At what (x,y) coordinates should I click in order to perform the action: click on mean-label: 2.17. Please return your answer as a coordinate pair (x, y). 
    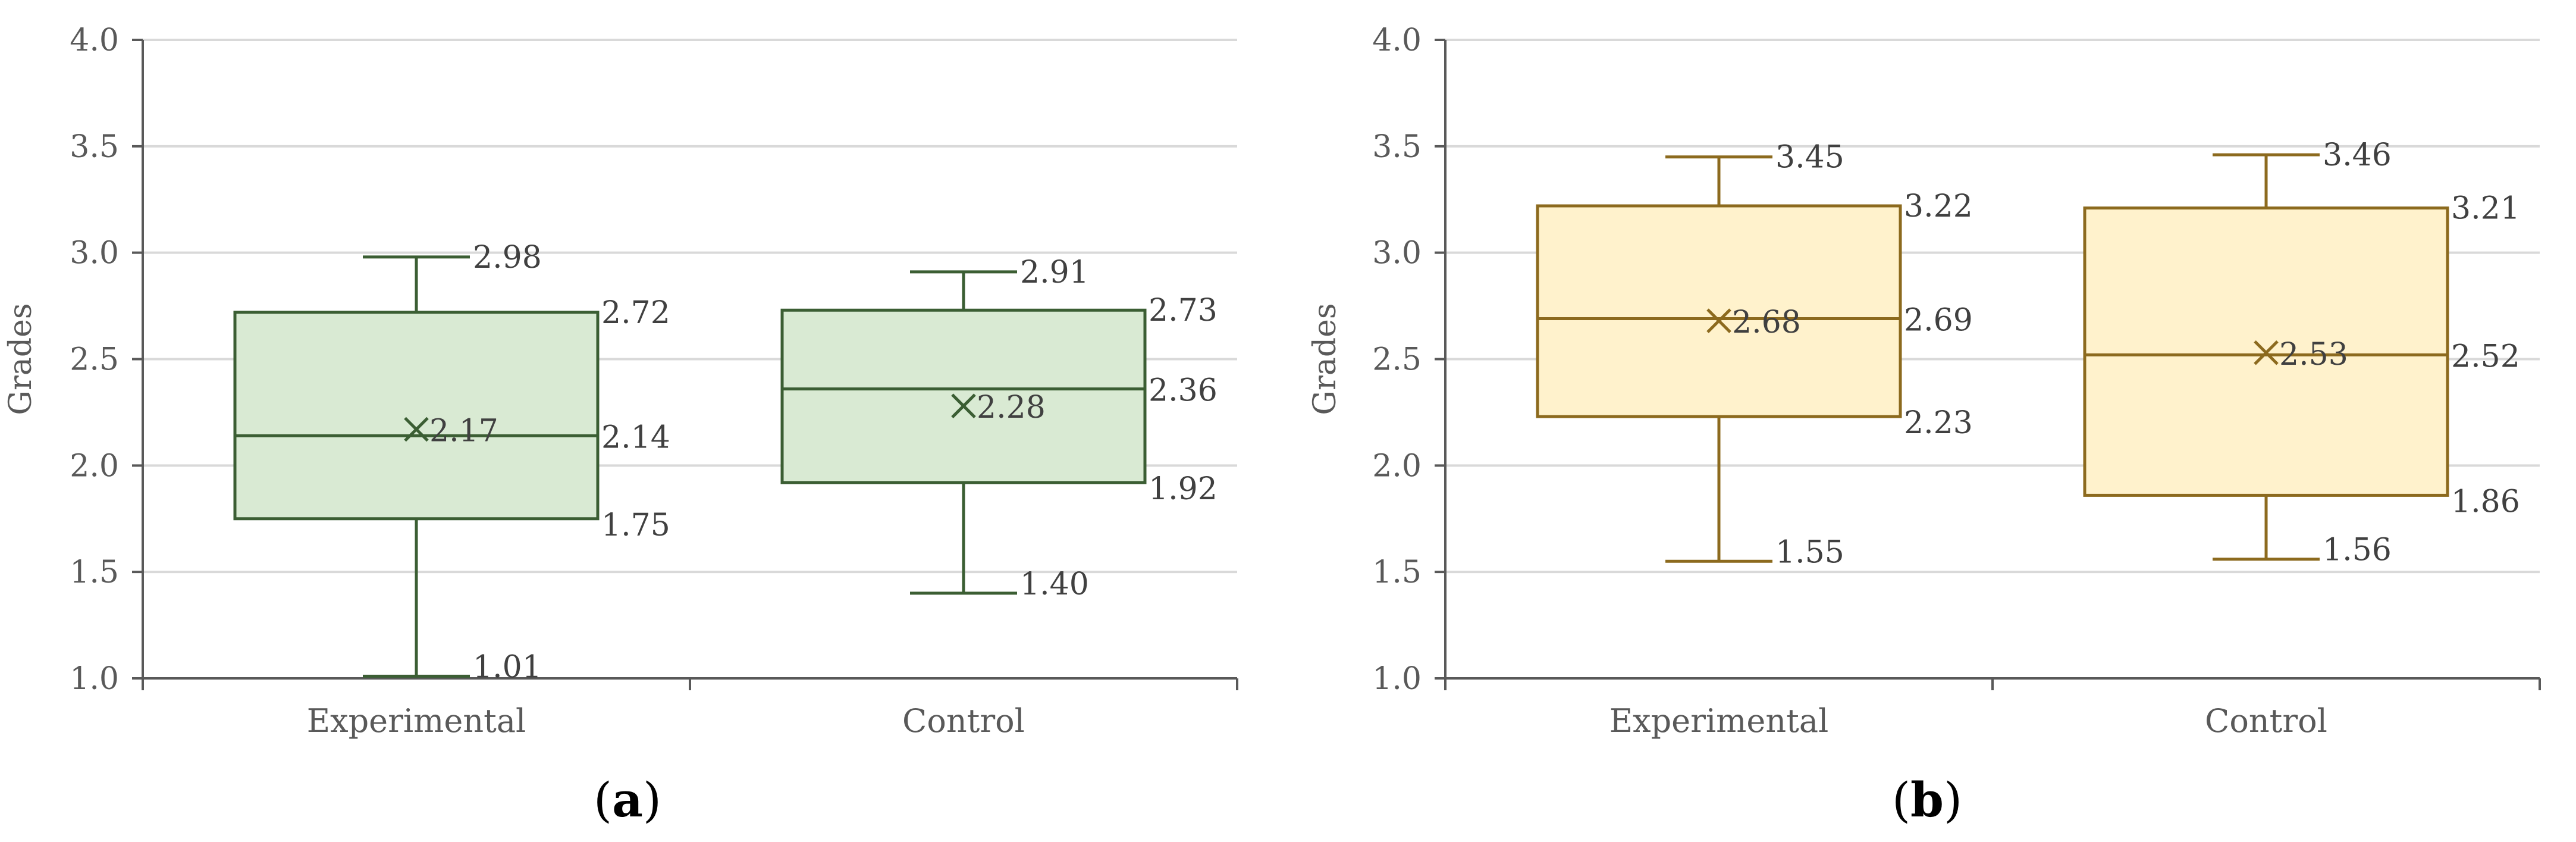
    Looking at the image, I should click on (463, 431).